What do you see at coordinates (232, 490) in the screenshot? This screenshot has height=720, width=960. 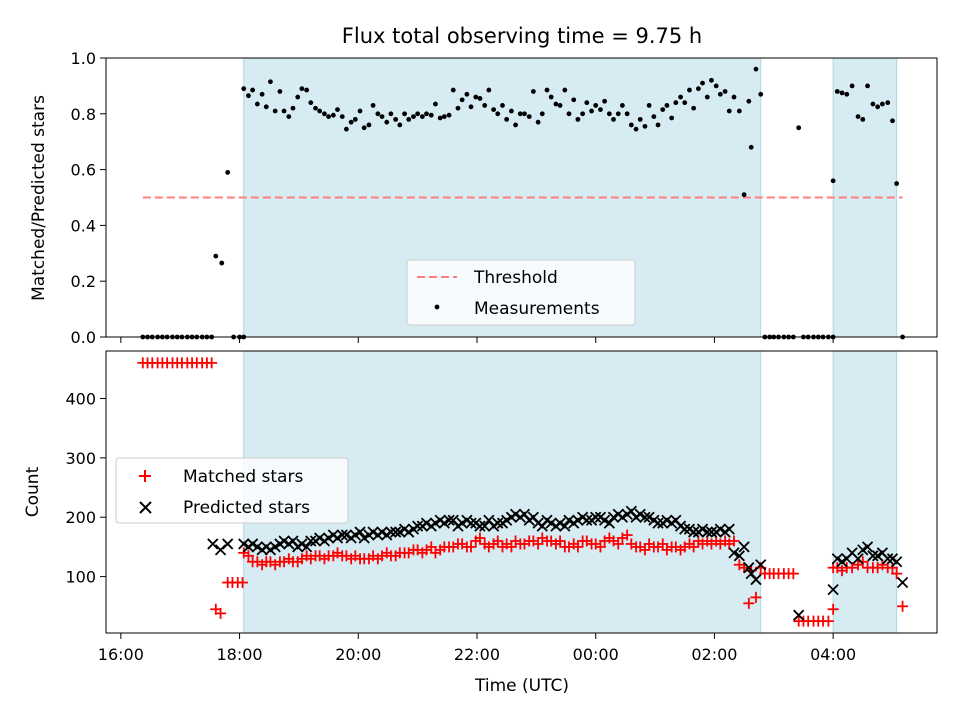 I see `count-legend: Matched stars Predicted stars` at bounding box center [232, 490].